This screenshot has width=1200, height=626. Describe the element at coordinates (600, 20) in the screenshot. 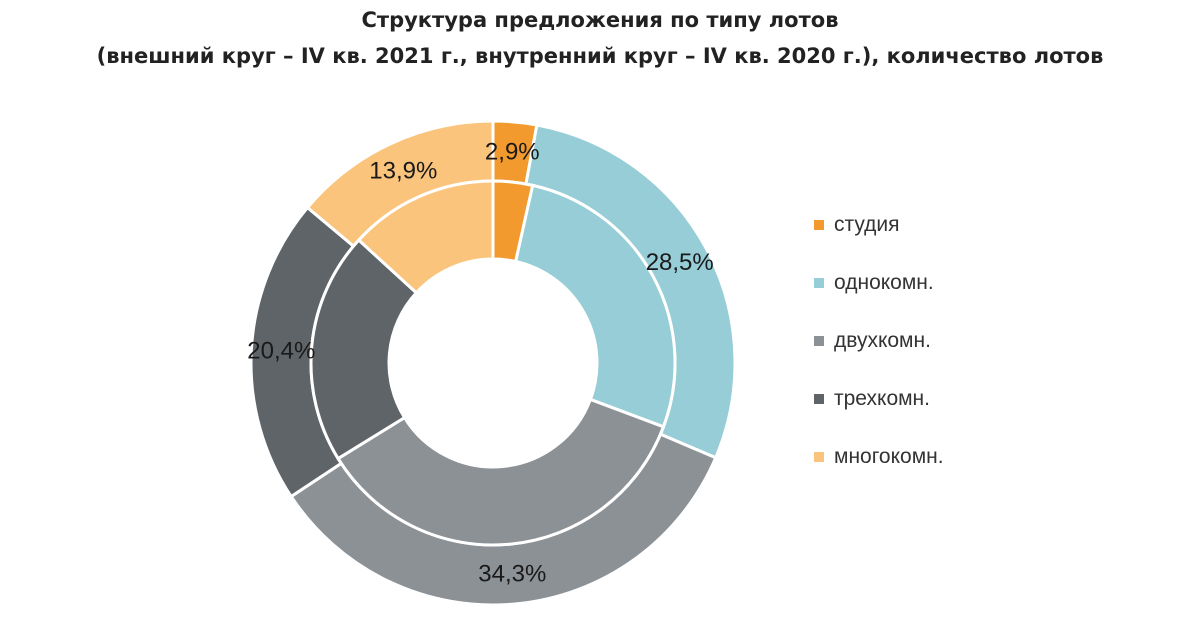

I see `chart-title: Структура предложения по типу лотов` at that location.